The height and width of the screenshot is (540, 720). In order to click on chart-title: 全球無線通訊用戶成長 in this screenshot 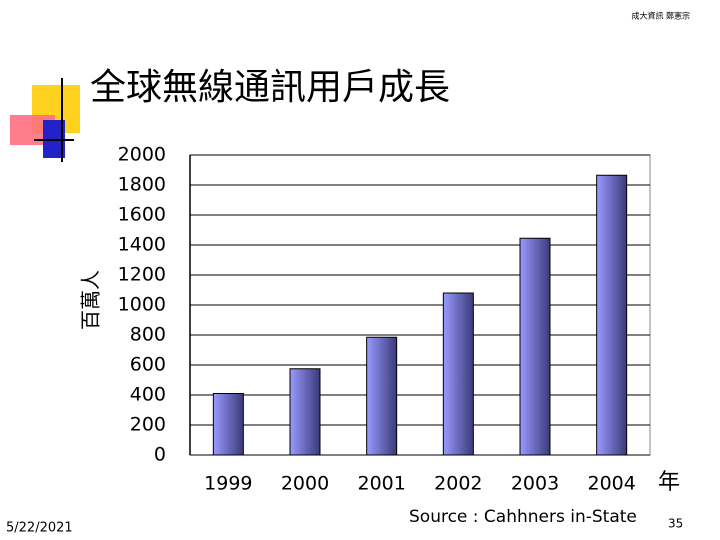, I will do `click(270, 87)`.